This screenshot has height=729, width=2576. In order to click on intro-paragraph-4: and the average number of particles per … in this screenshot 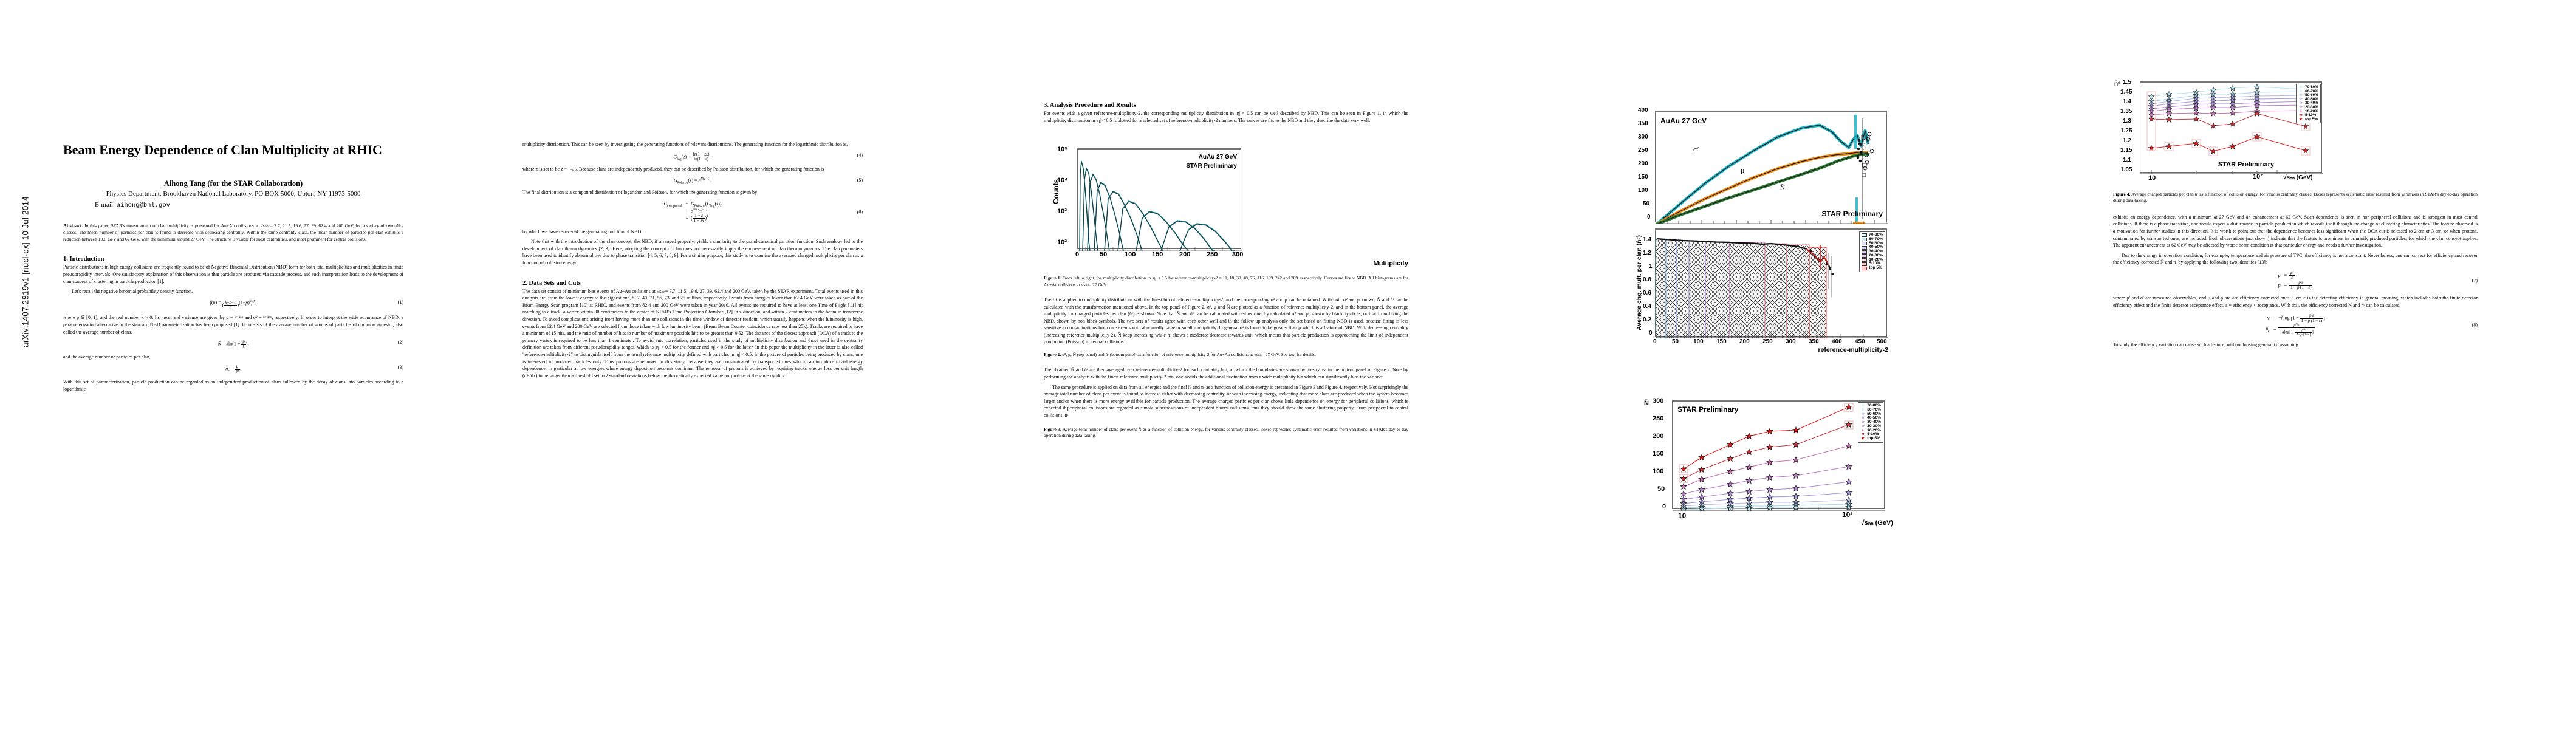, I will do `click(107, 357)`.